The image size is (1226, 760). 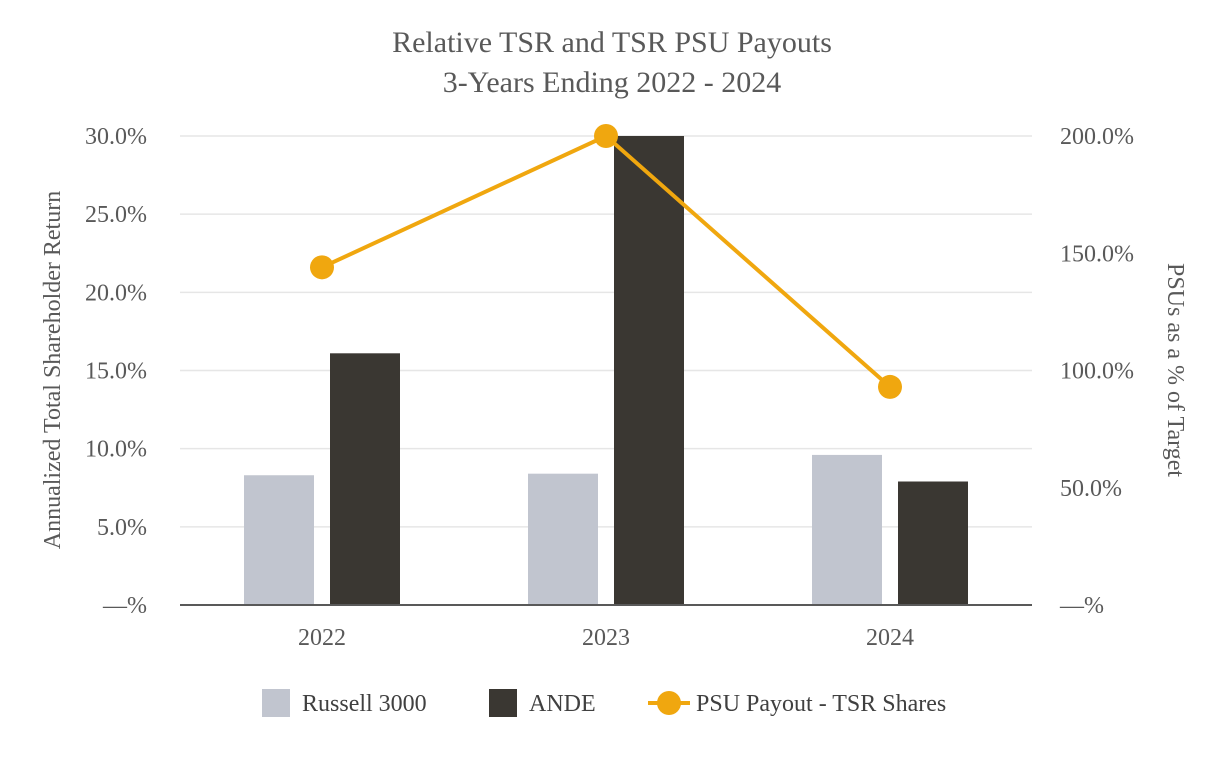 I want to click on y2-tick-label: 150.0%, so click(x=1097, y=254).